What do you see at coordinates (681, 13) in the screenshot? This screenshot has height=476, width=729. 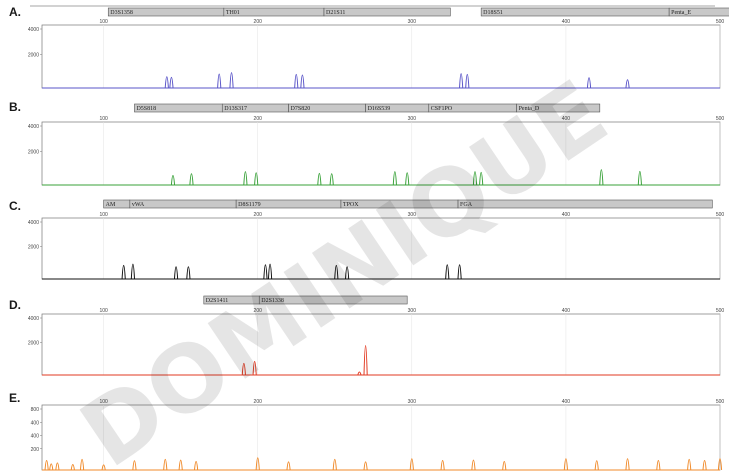 I see `locus-label: Penta_E` at bounding box center [681, 13].